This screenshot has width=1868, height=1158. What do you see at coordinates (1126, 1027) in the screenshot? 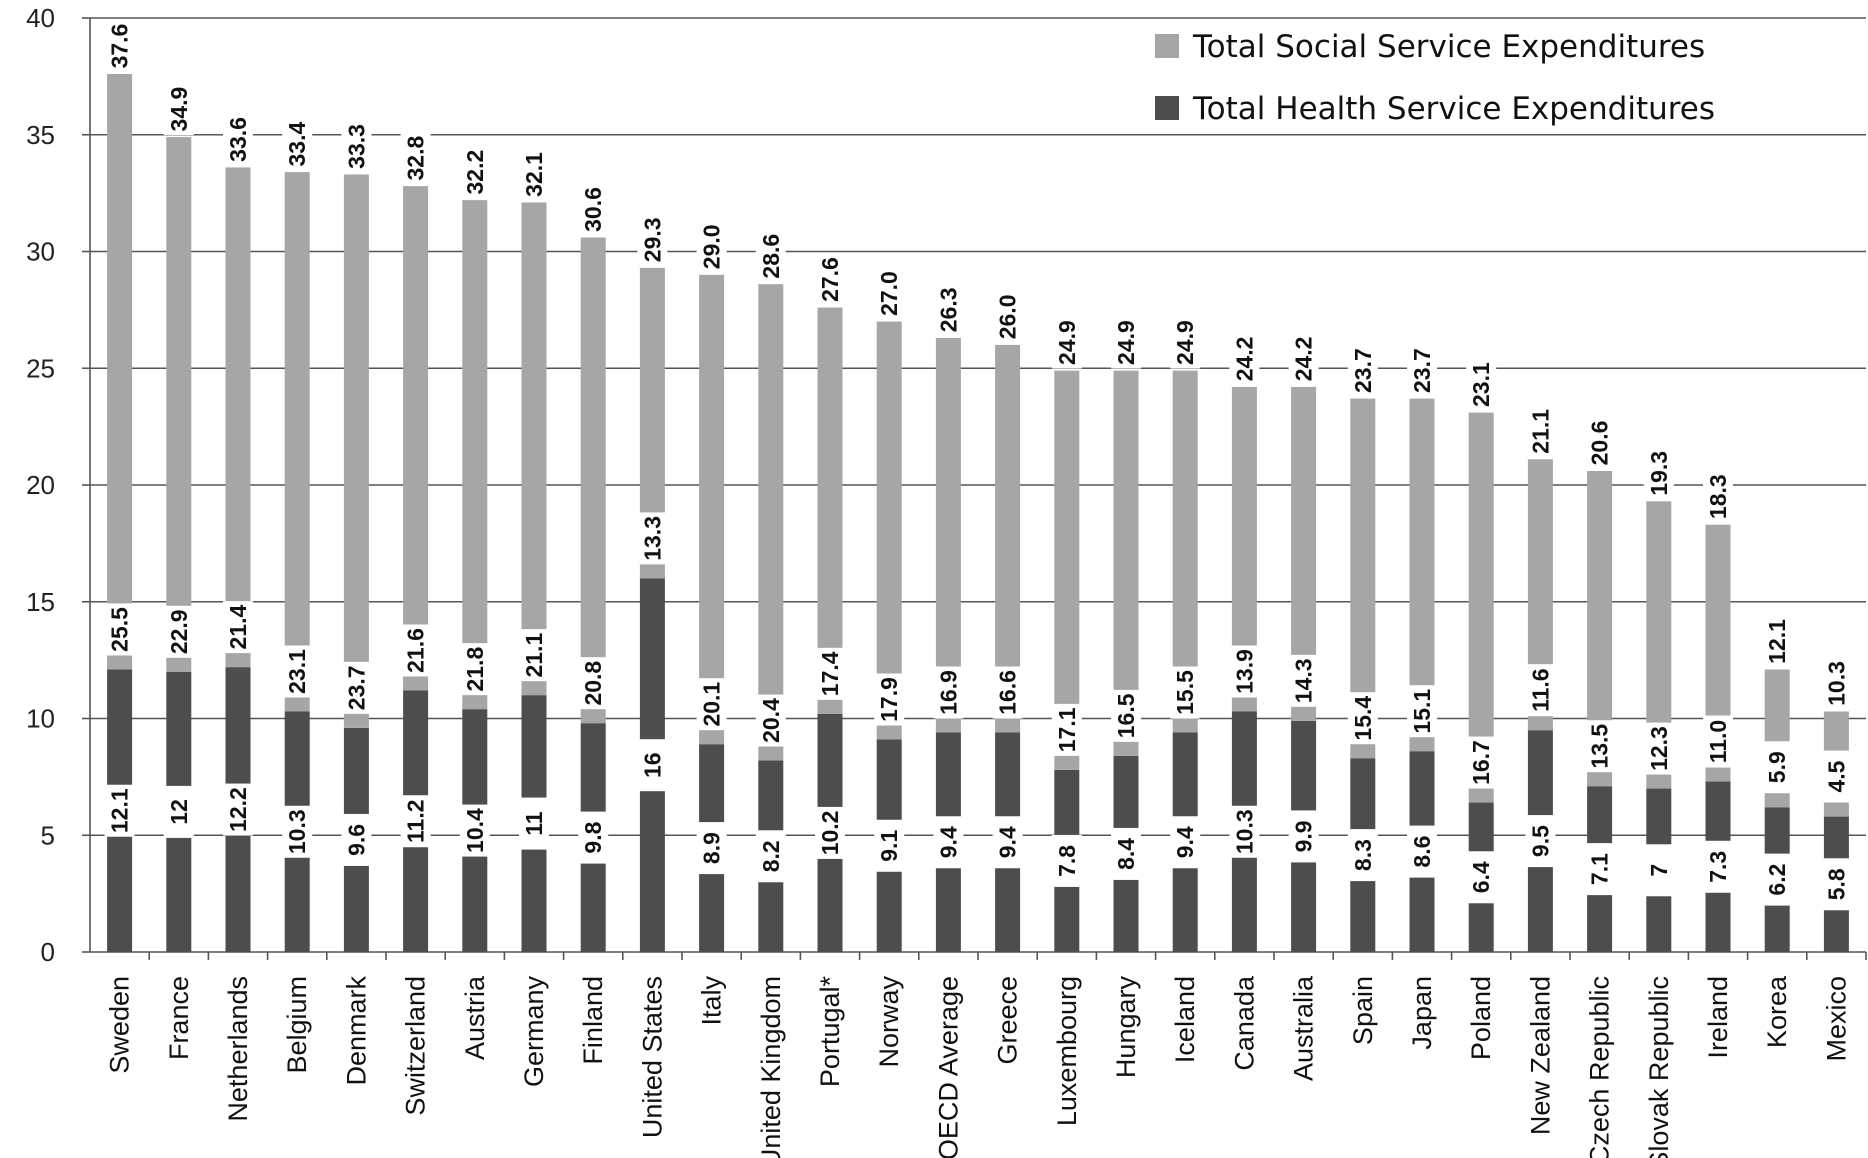
I see `category-label: Hungary` at bounding box center [1126, 1027].